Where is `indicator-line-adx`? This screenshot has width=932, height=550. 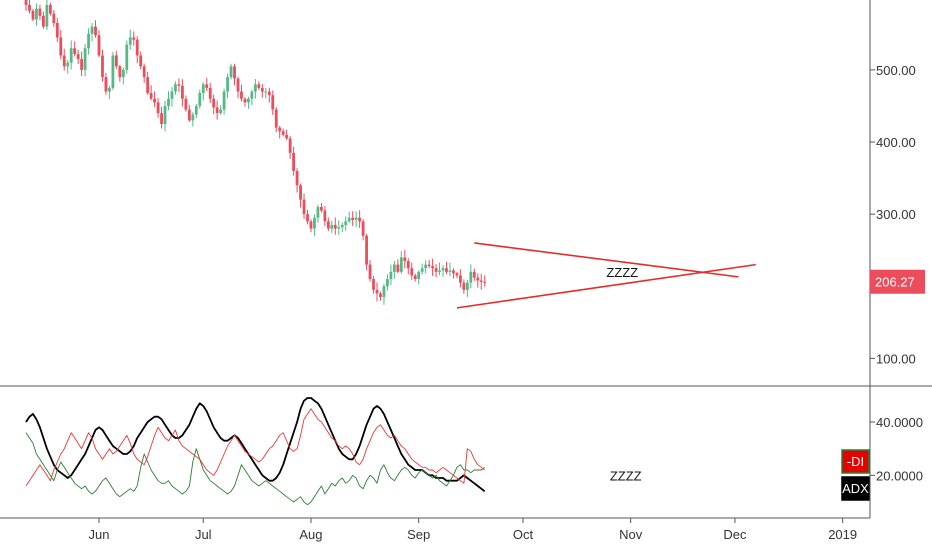
indicator-line-adx is located at coordinates (255, 445).